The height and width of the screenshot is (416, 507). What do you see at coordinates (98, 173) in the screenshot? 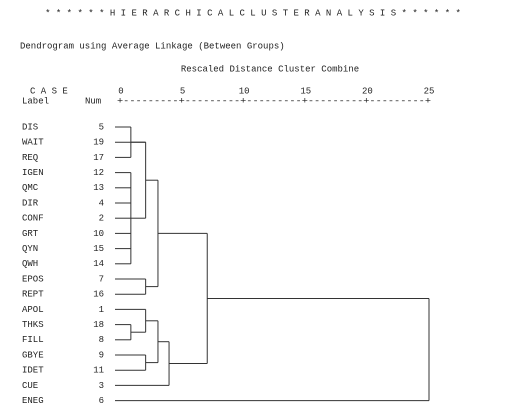
I see `case-num: 12` at bounding box center [98, 173].